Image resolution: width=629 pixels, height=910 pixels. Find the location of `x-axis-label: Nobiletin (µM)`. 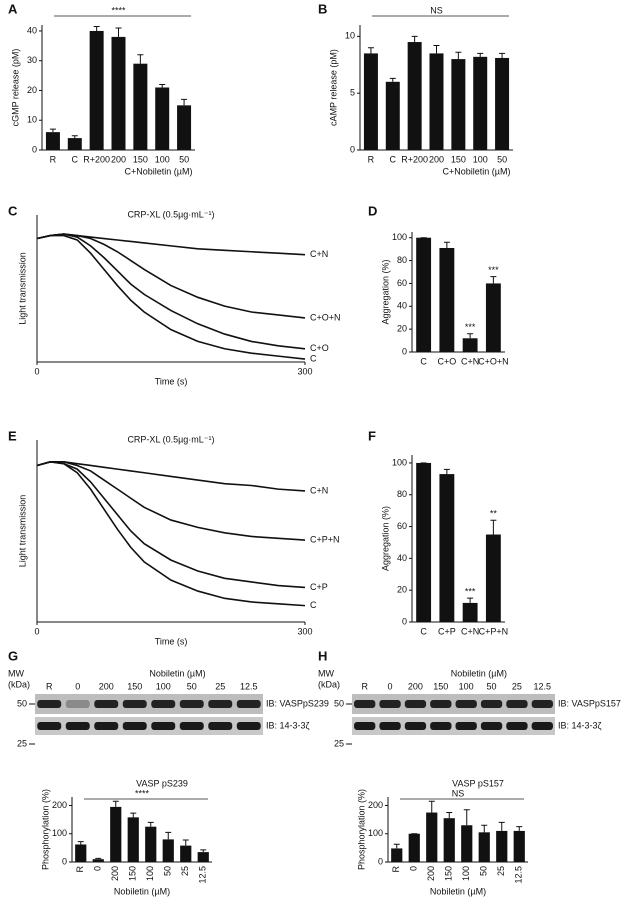

x-axis-label: Nobiletin (µM) is located at coordinates (458, 891).